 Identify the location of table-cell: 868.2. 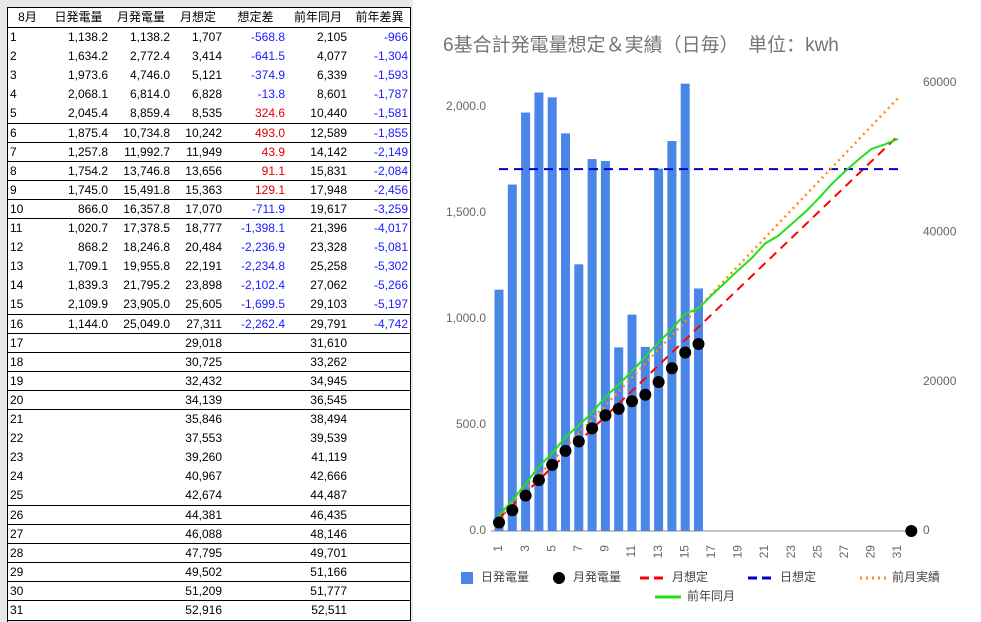
(79, 248).